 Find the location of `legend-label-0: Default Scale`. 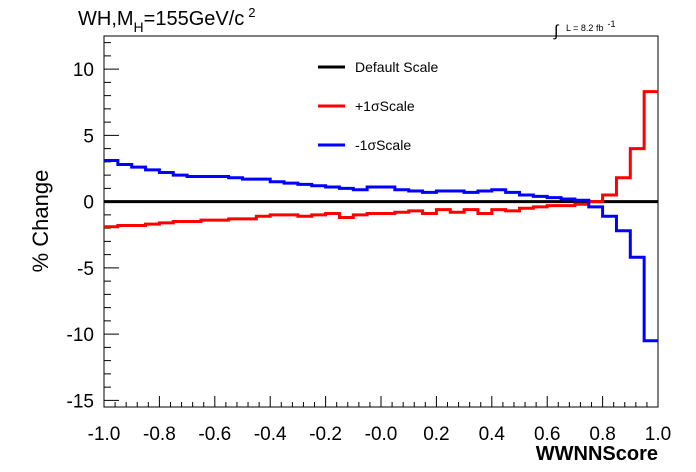

legend-label-0: Default Scale is located at coordinates (396, 67).